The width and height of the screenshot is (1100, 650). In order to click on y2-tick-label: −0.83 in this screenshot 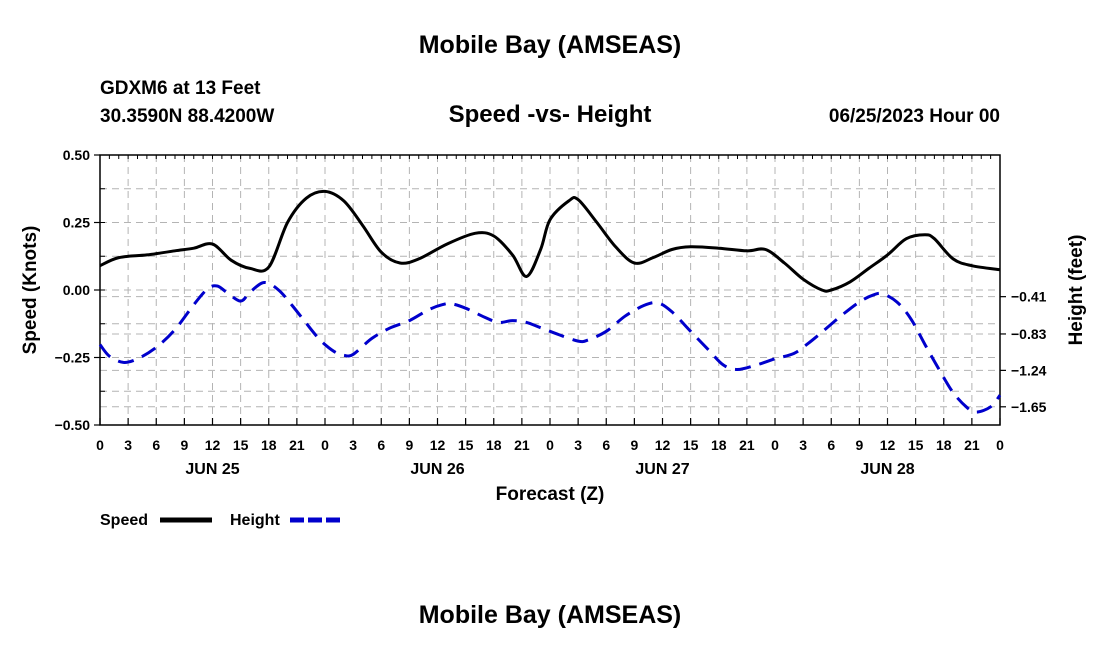, I will do `click(1029, 334)`.